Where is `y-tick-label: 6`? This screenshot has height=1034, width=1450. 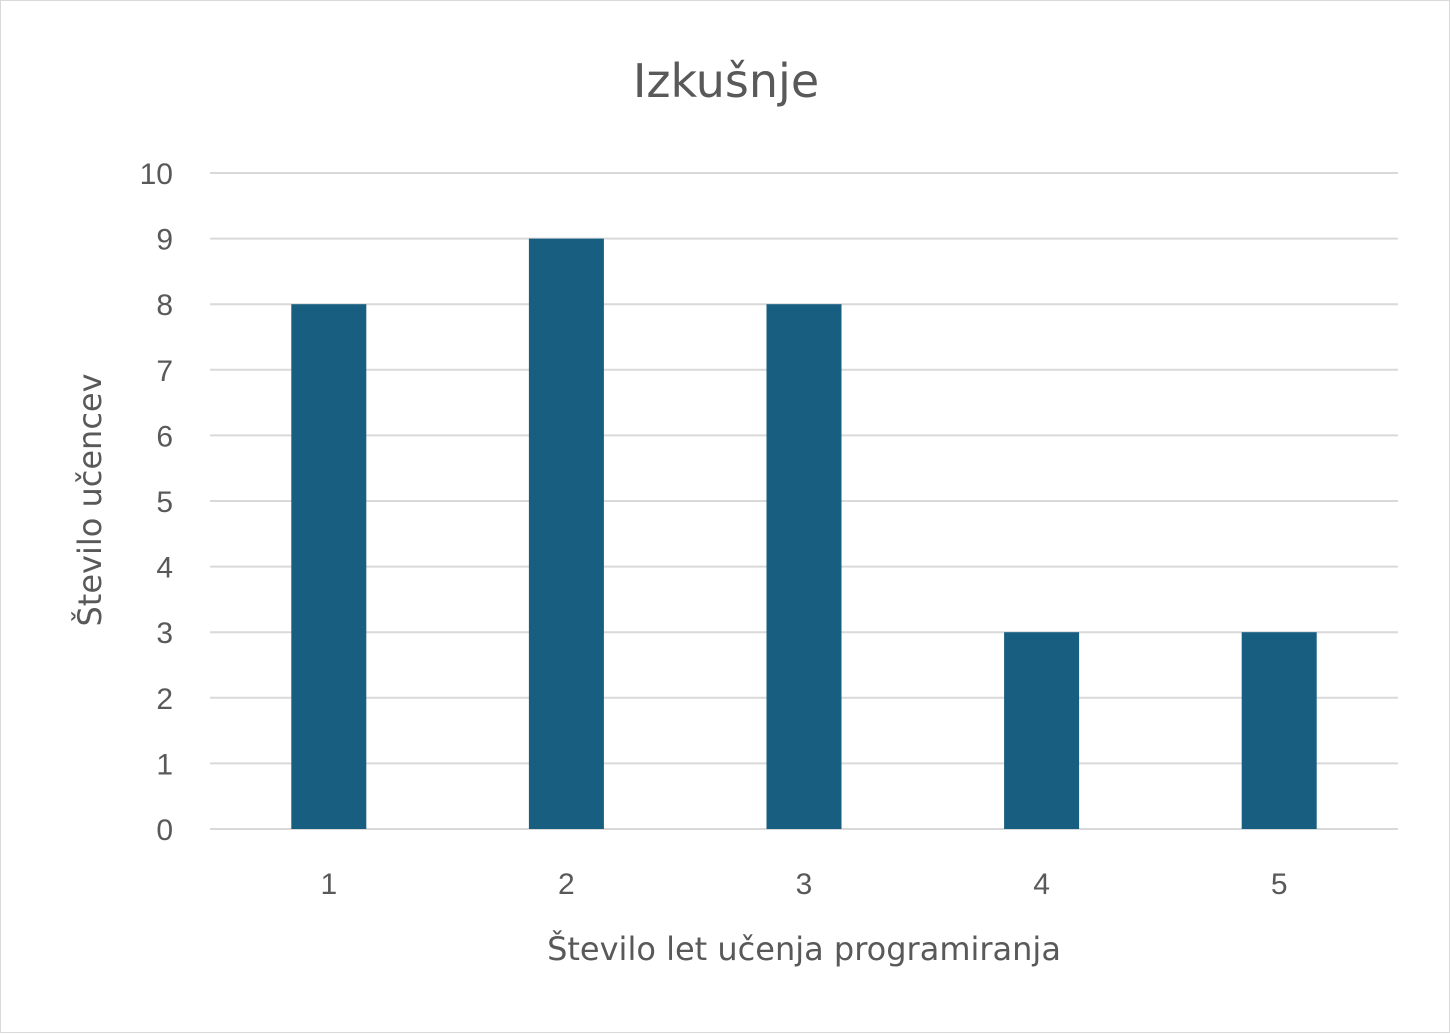
y-tick-label: 6 is located at coordinates (164, 436).